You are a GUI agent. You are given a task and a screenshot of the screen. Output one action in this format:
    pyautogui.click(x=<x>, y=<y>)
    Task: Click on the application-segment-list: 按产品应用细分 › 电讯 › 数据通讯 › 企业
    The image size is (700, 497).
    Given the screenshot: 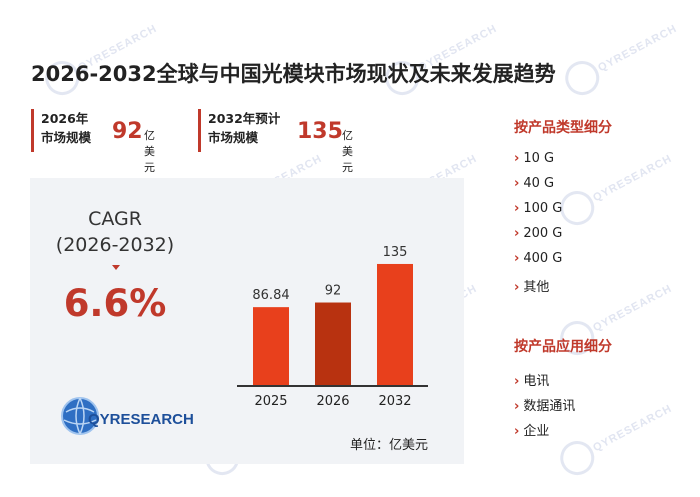 What is the action you would take?
    pyautogui.click(x=563, y=390)
    